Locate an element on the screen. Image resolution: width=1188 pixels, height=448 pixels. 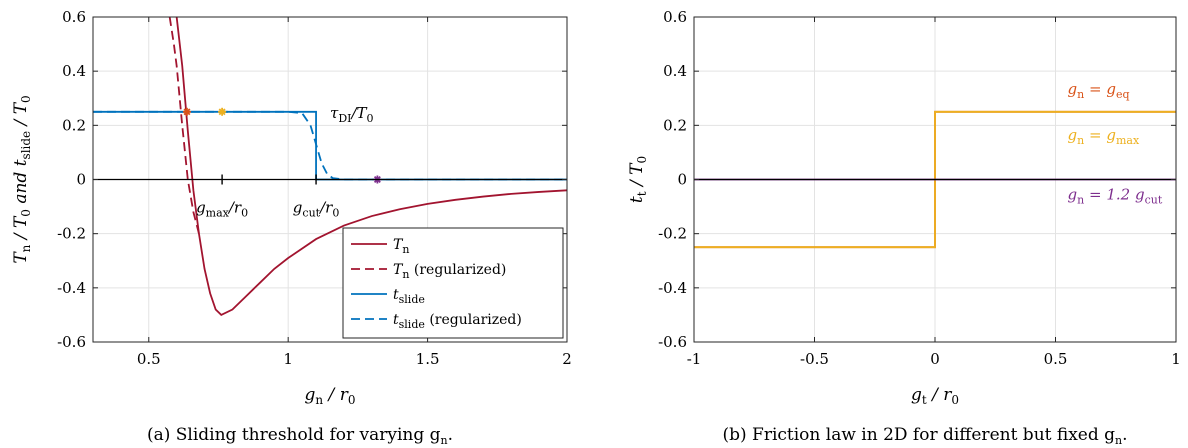
legend-entry: Tn (regularized) is located at coordinates (428, 271).